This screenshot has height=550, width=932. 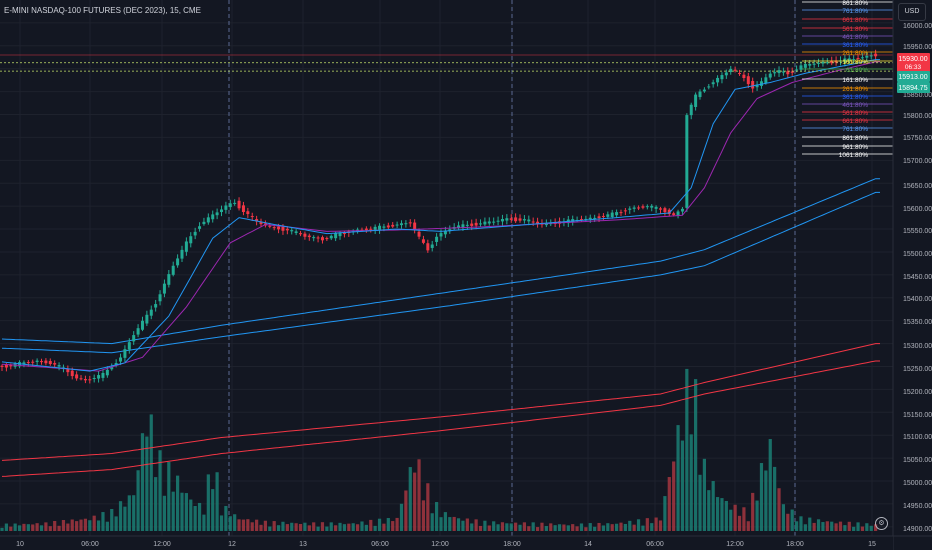 What do you see at coordinates (917, 186) in the screenshot?
I see `price-axis-label: 15650.00` at bounding box center [917, 186].